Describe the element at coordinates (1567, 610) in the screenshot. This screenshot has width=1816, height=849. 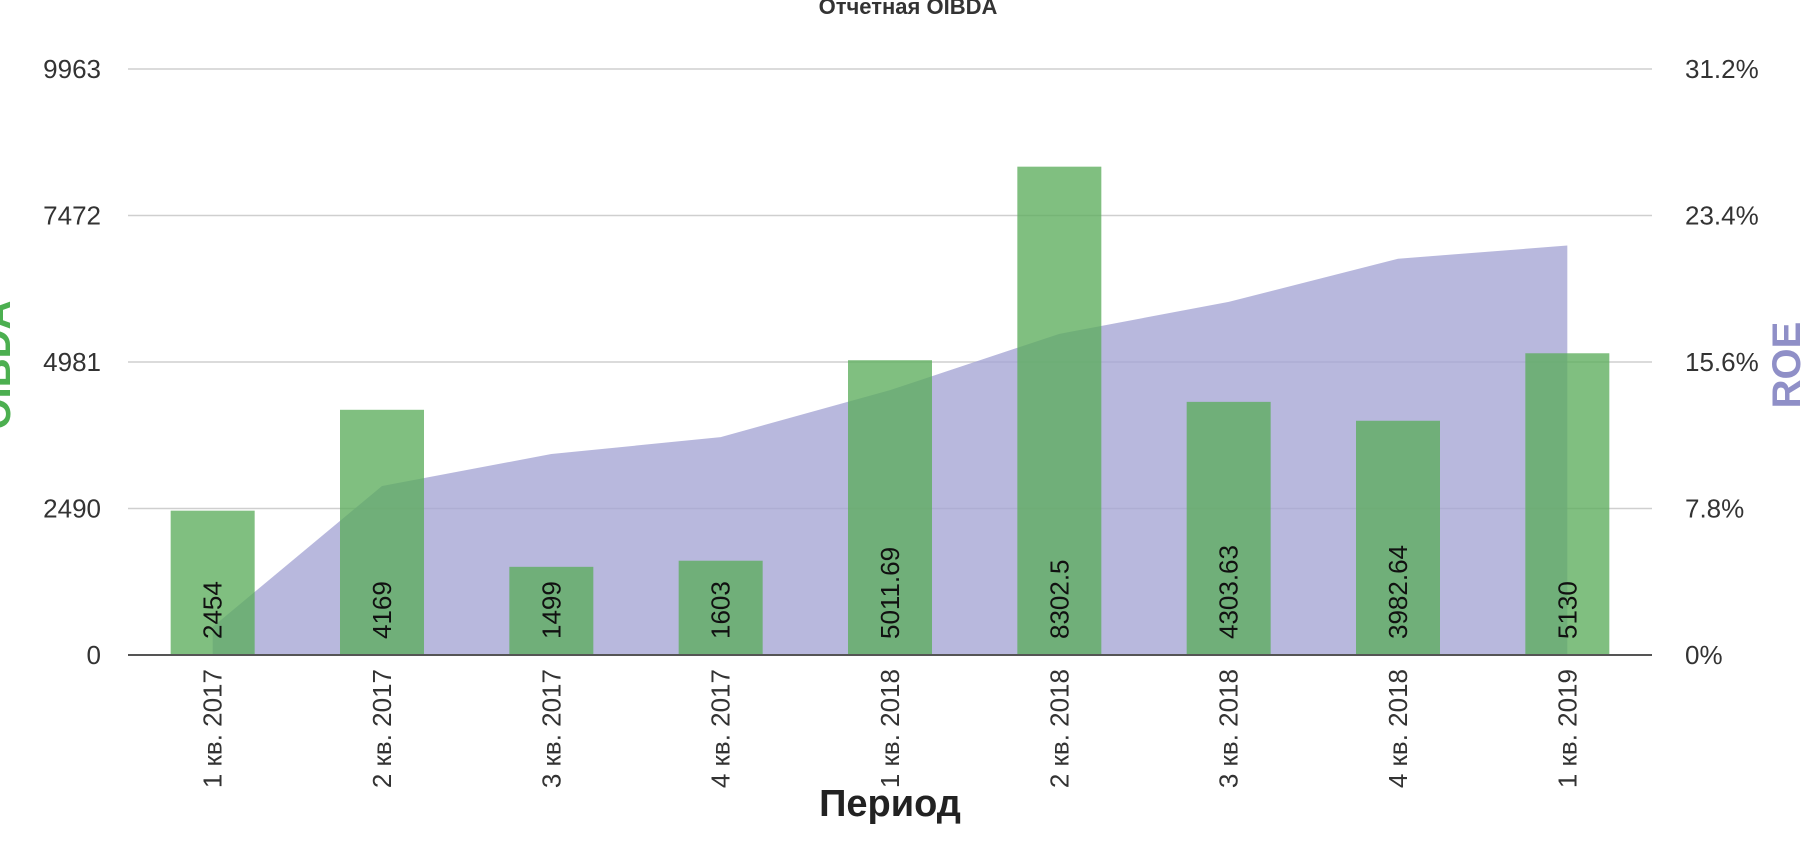
I see `bar-data-label: 5130` at that location.